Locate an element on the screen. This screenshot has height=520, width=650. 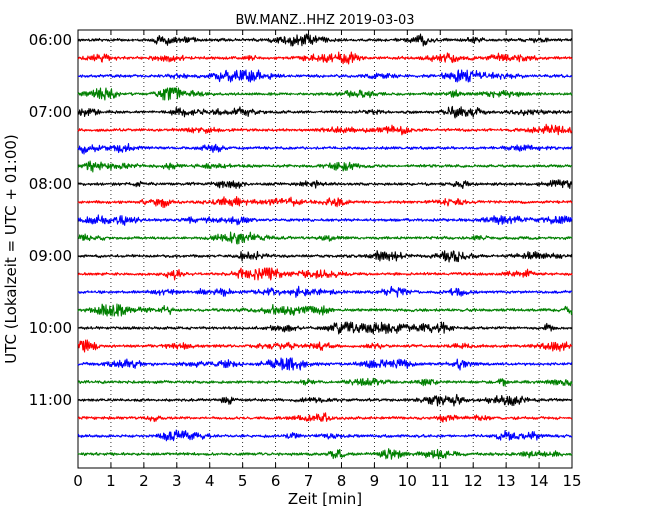
x-axis-label: Zeit [min] is located at coordinates (325, 499).